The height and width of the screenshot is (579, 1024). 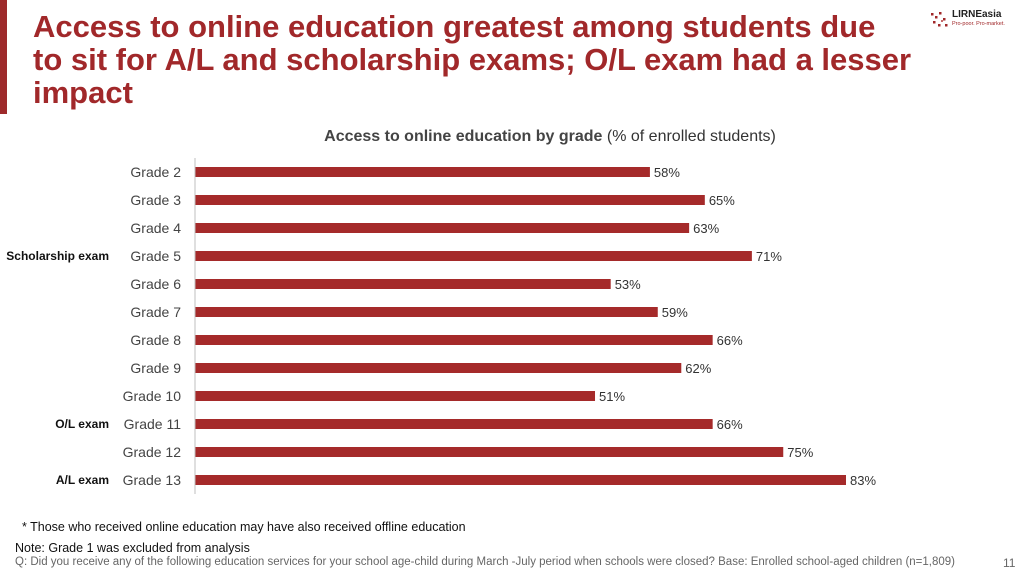 What do you see at coordinates (82, 424) in the screenshot?
I see `group-label-o-l-exam: O/L exam` at bounding box center [82, 424].